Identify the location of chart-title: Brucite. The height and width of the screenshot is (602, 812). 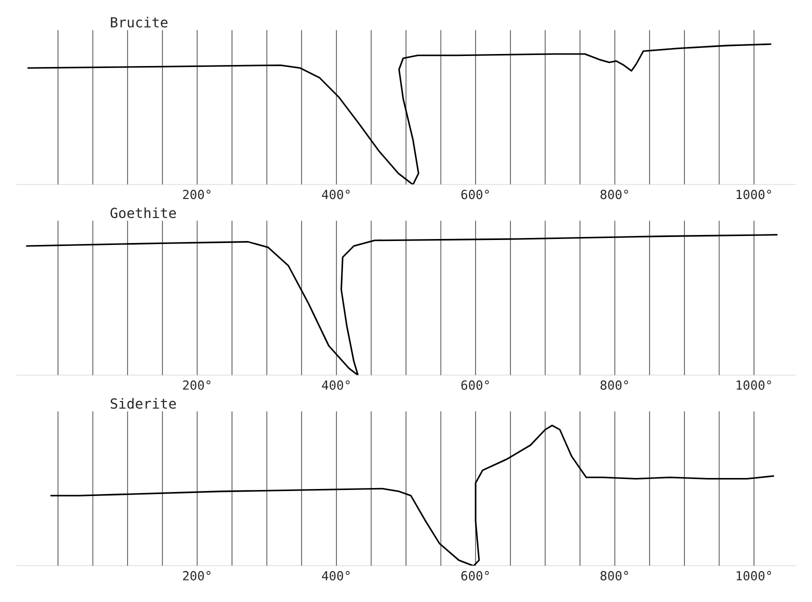
(139, 22).